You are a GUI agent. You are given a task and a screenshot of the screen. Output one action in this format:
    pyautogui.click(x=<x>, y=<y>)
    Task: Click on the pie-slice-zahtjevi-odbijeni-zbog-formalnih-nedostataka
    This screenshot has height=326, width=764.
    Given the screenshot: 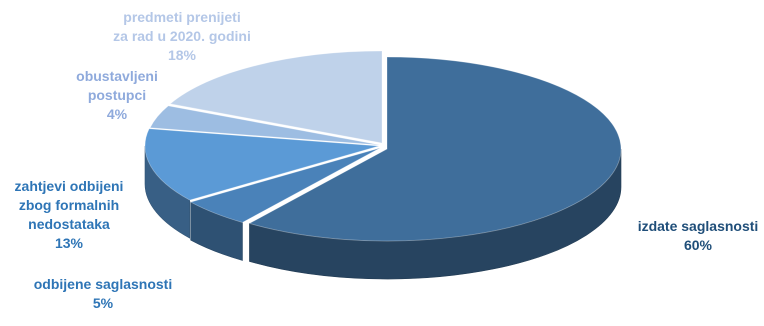 What is the action you would take?
    pyautogui.click(x=262, y=164)
    